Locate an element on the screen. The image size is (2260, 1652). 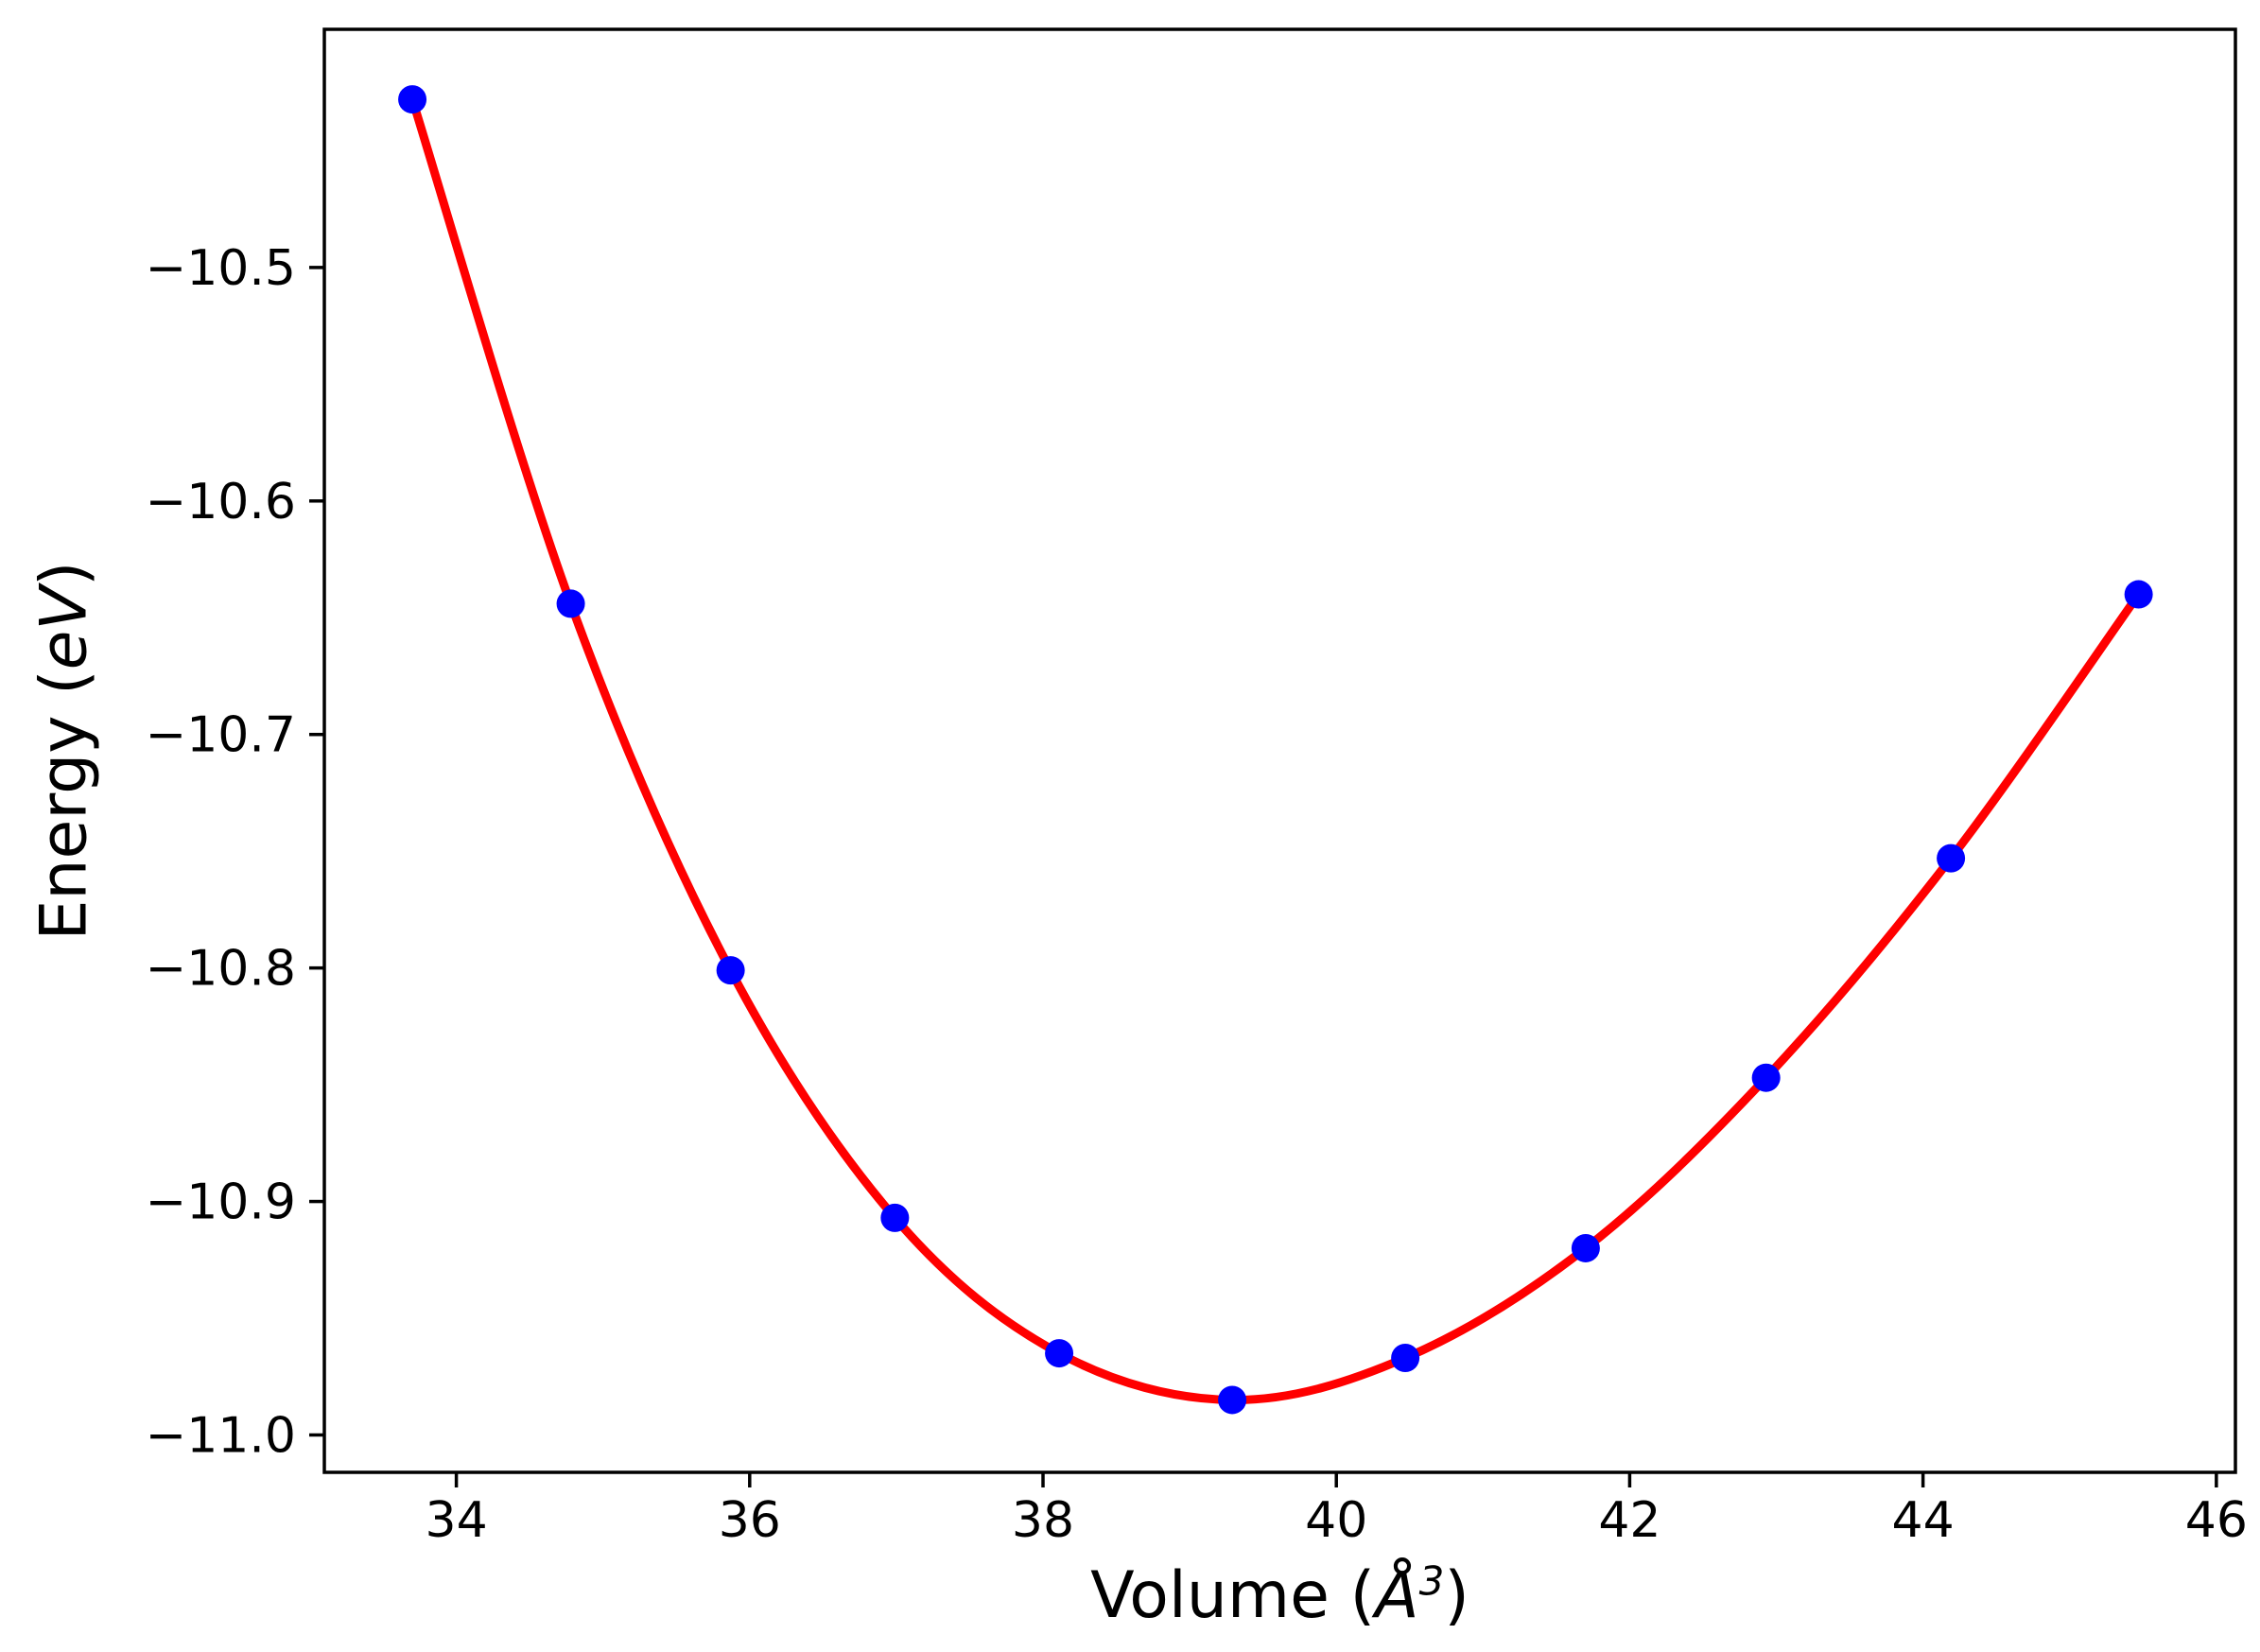
y-axis-label: Energy (eV) is located at coordinates (64, 751).